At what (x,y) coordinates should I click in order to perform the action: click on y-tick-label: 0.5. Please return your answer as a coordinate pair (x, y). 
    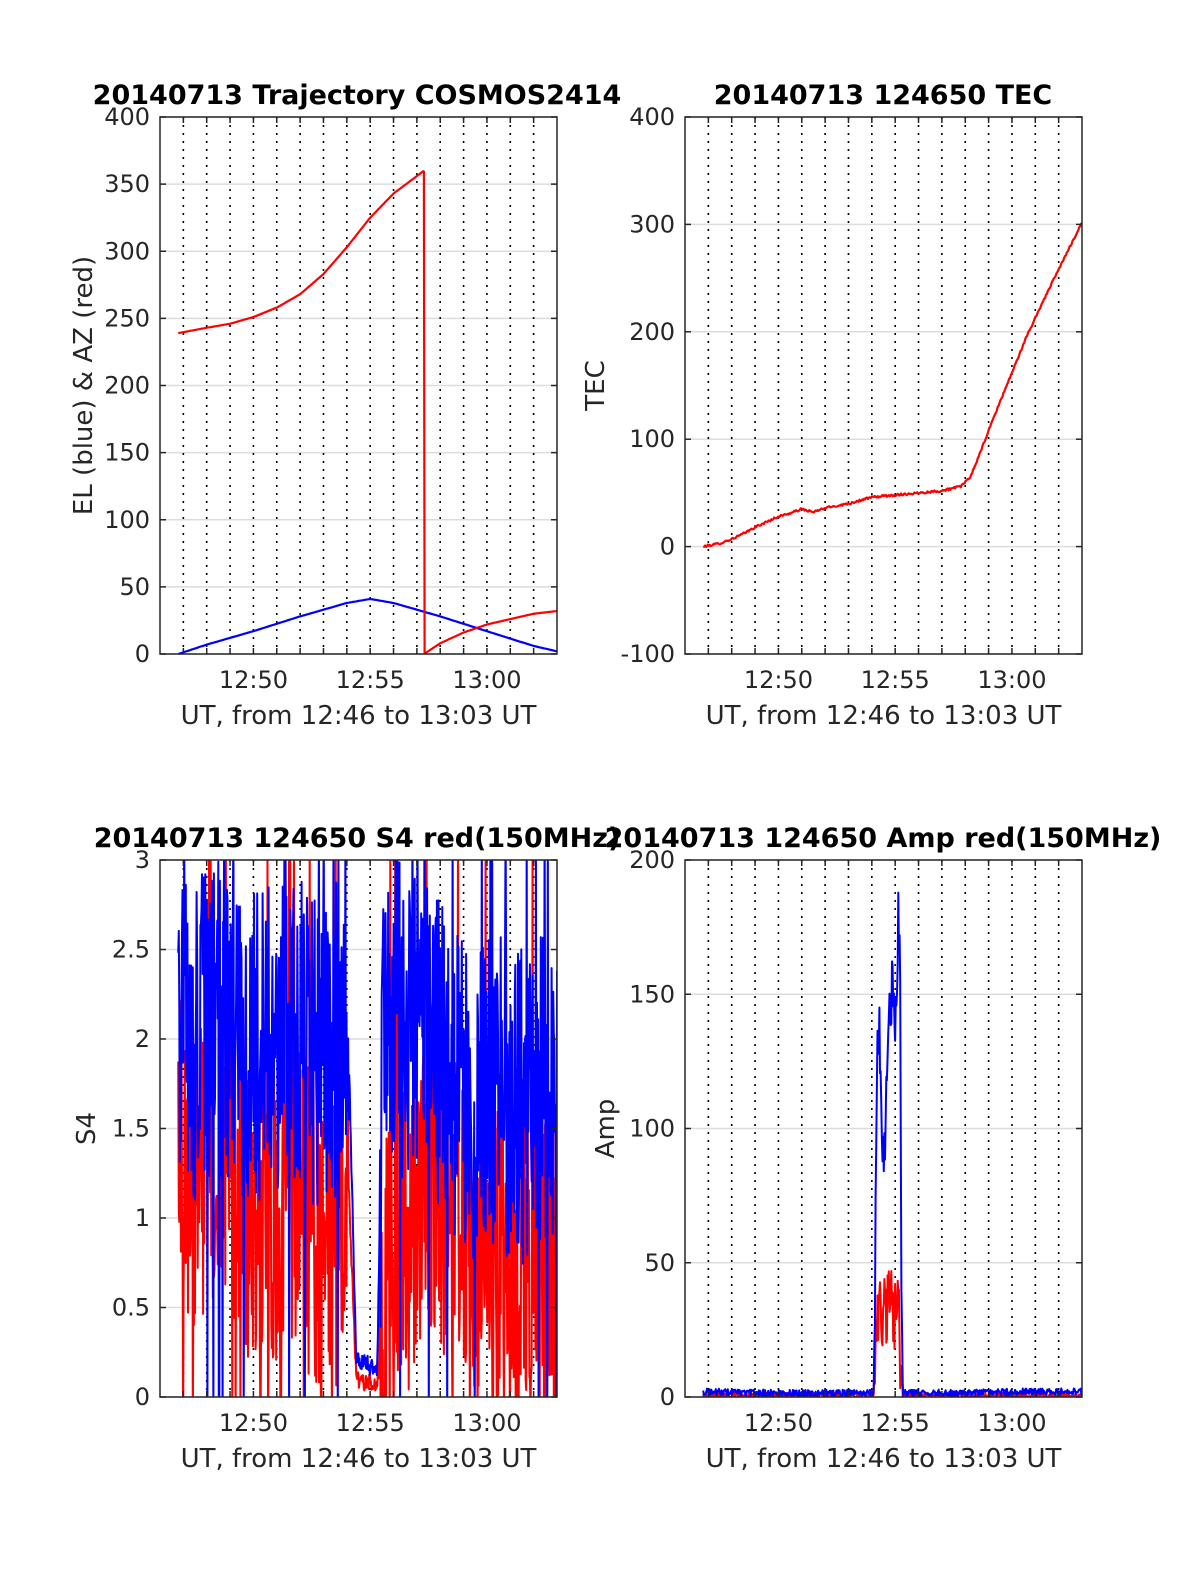
    Looking at the image, I should click on (131, 1308).